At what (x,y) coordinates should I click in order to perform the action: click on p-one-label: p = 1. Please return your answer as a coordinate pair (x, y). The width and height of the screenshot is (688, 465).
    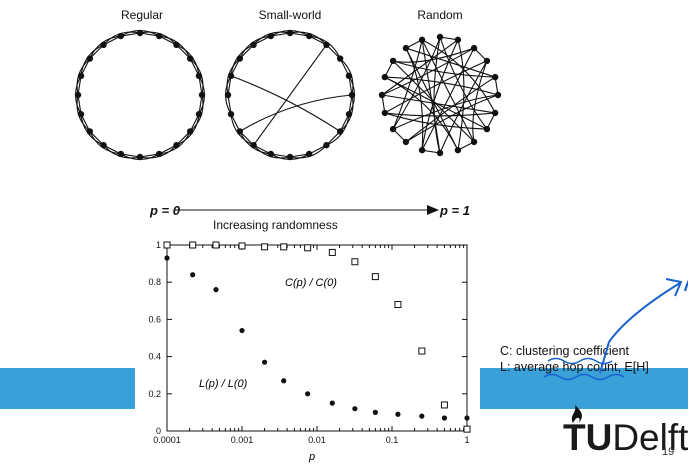
    Looking at the image, I should click on (455, 210).